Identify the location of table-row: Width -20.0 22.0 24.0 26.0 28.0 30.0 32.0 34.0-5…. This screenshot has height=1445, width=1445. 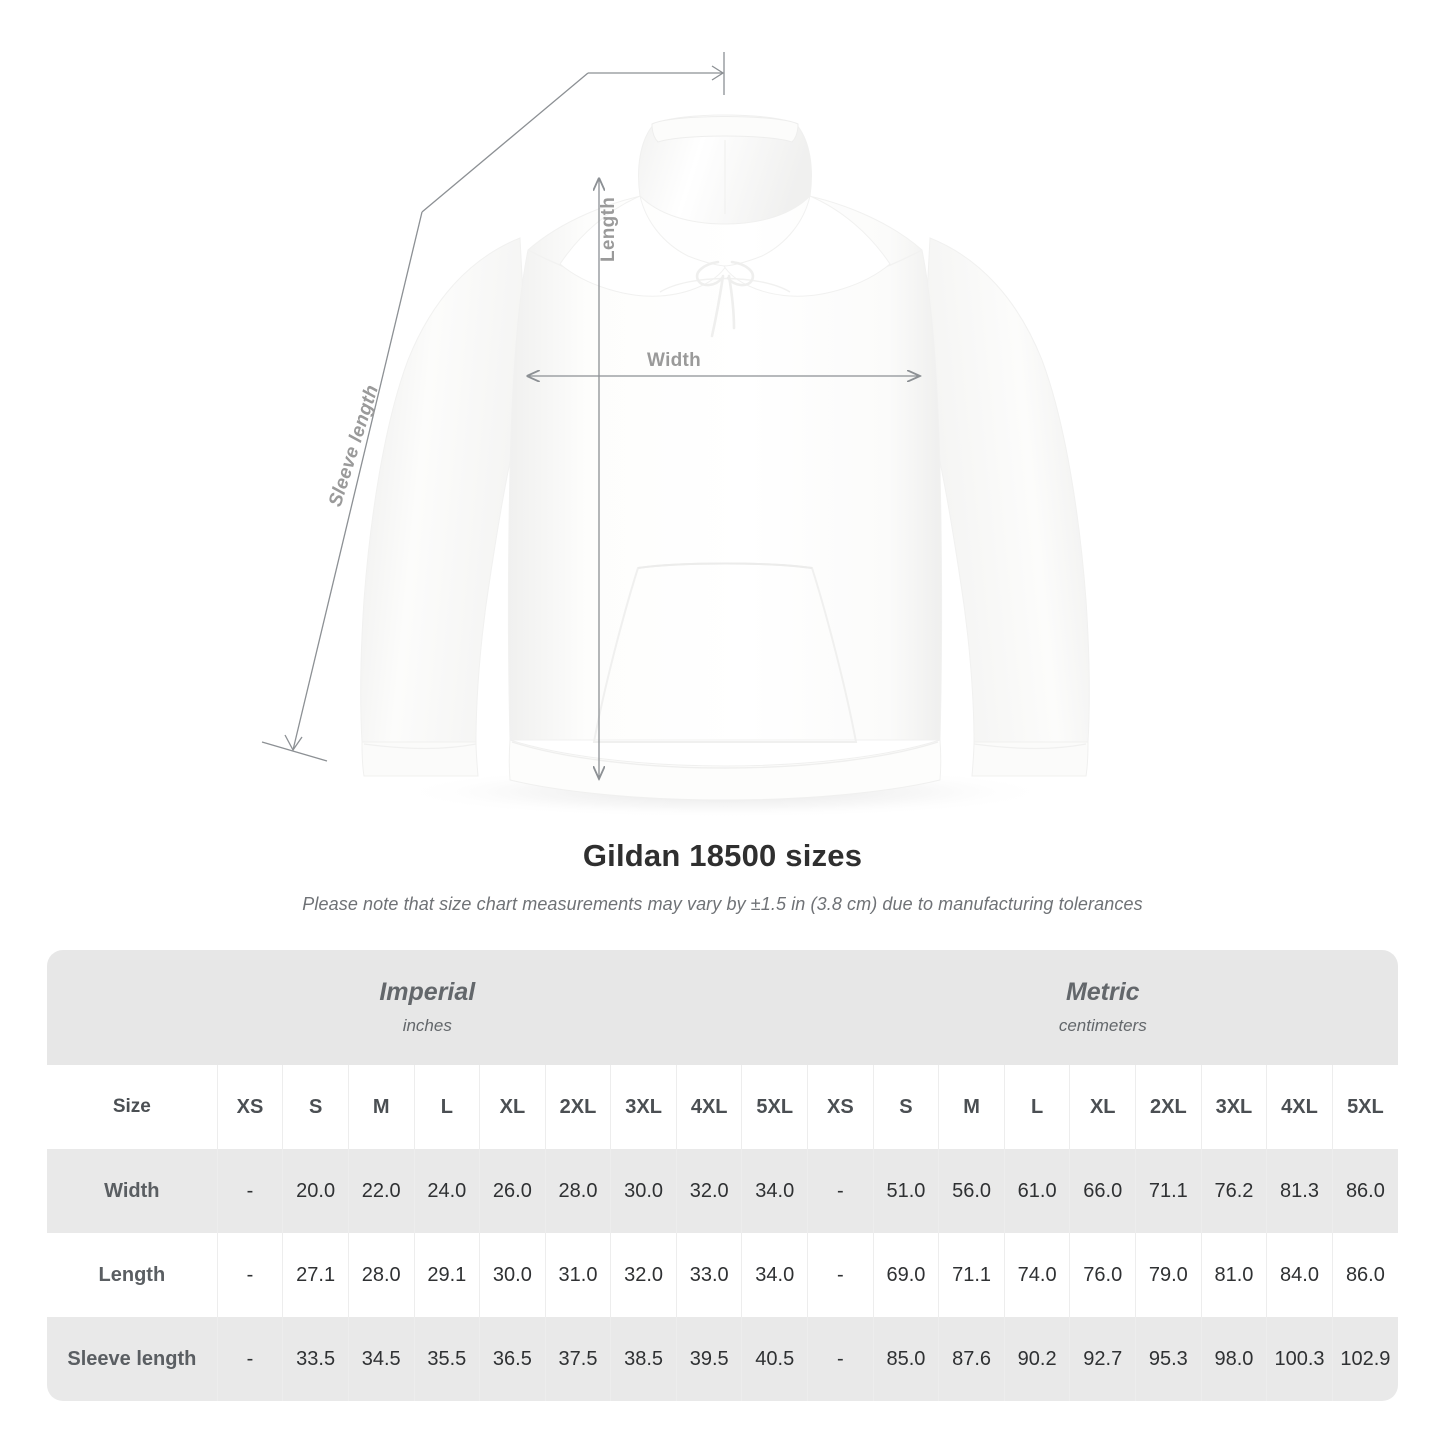
(722, 1191).